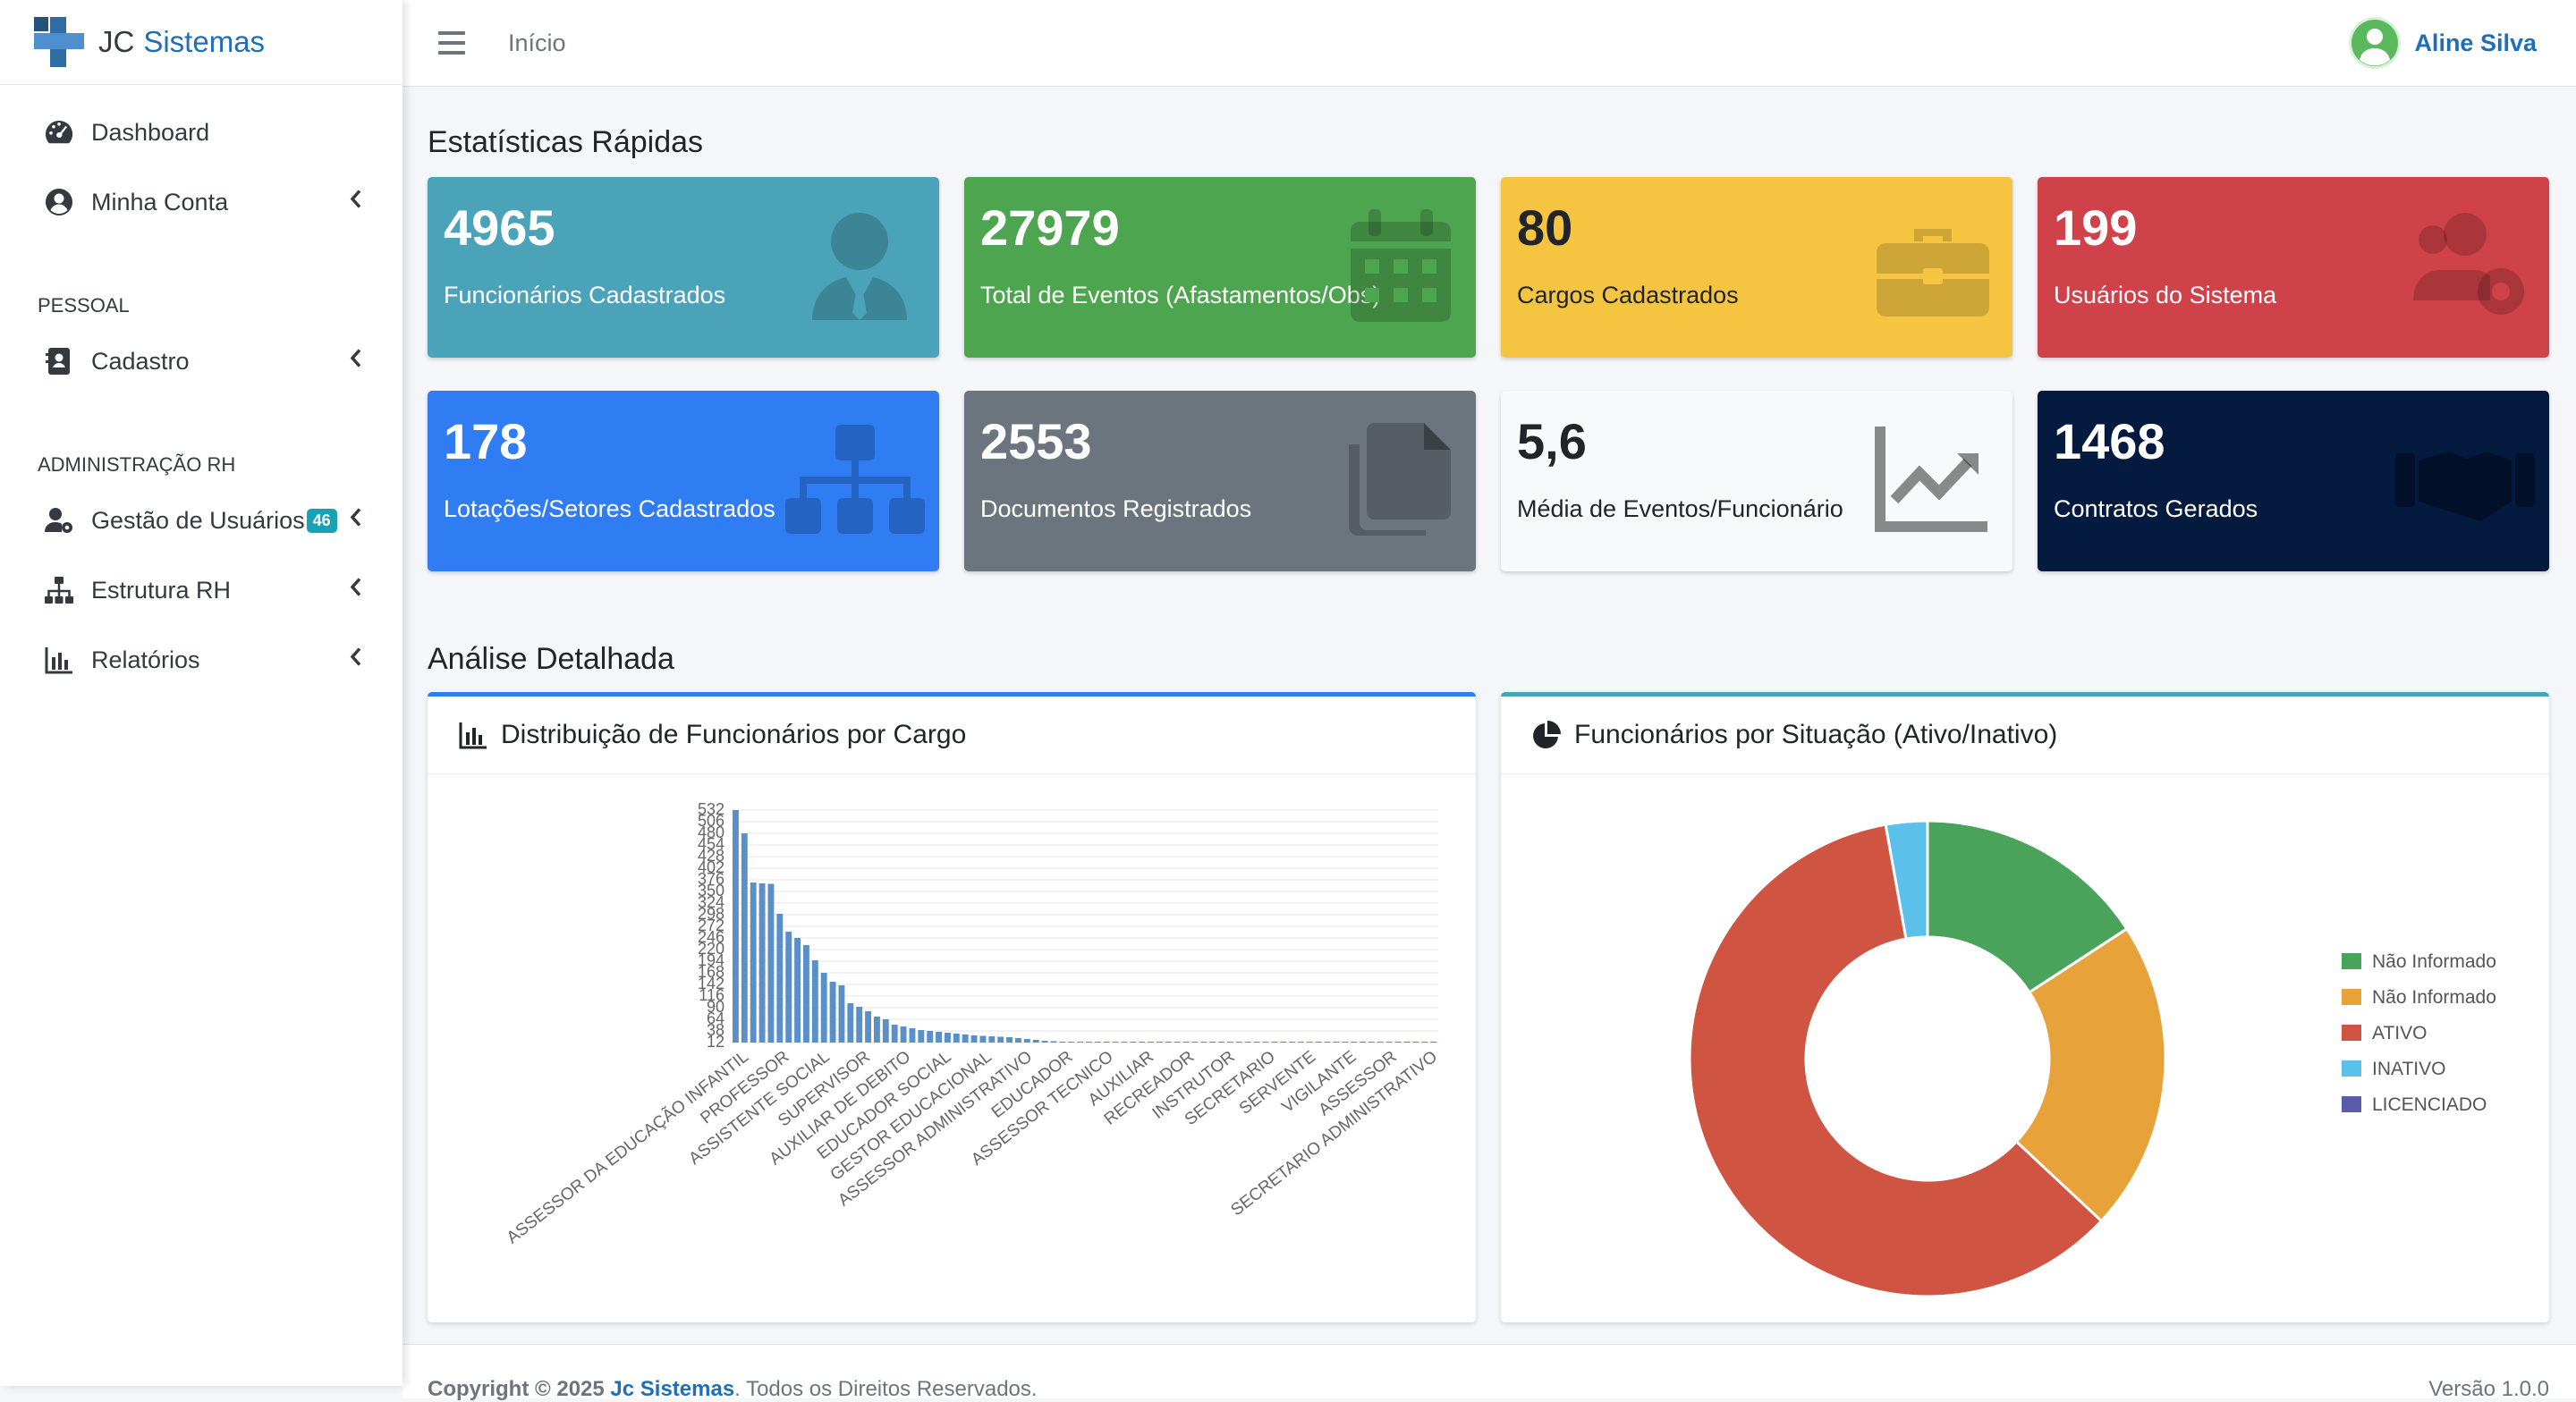 Image resolution: width=2576 pixels, height=1402 pixels. What do you see at coordinates (2293, 481) in the screenshot?
I see `stat-box-contratos: 1468 Contratos Gerados` at bounding box center [2293, 481].